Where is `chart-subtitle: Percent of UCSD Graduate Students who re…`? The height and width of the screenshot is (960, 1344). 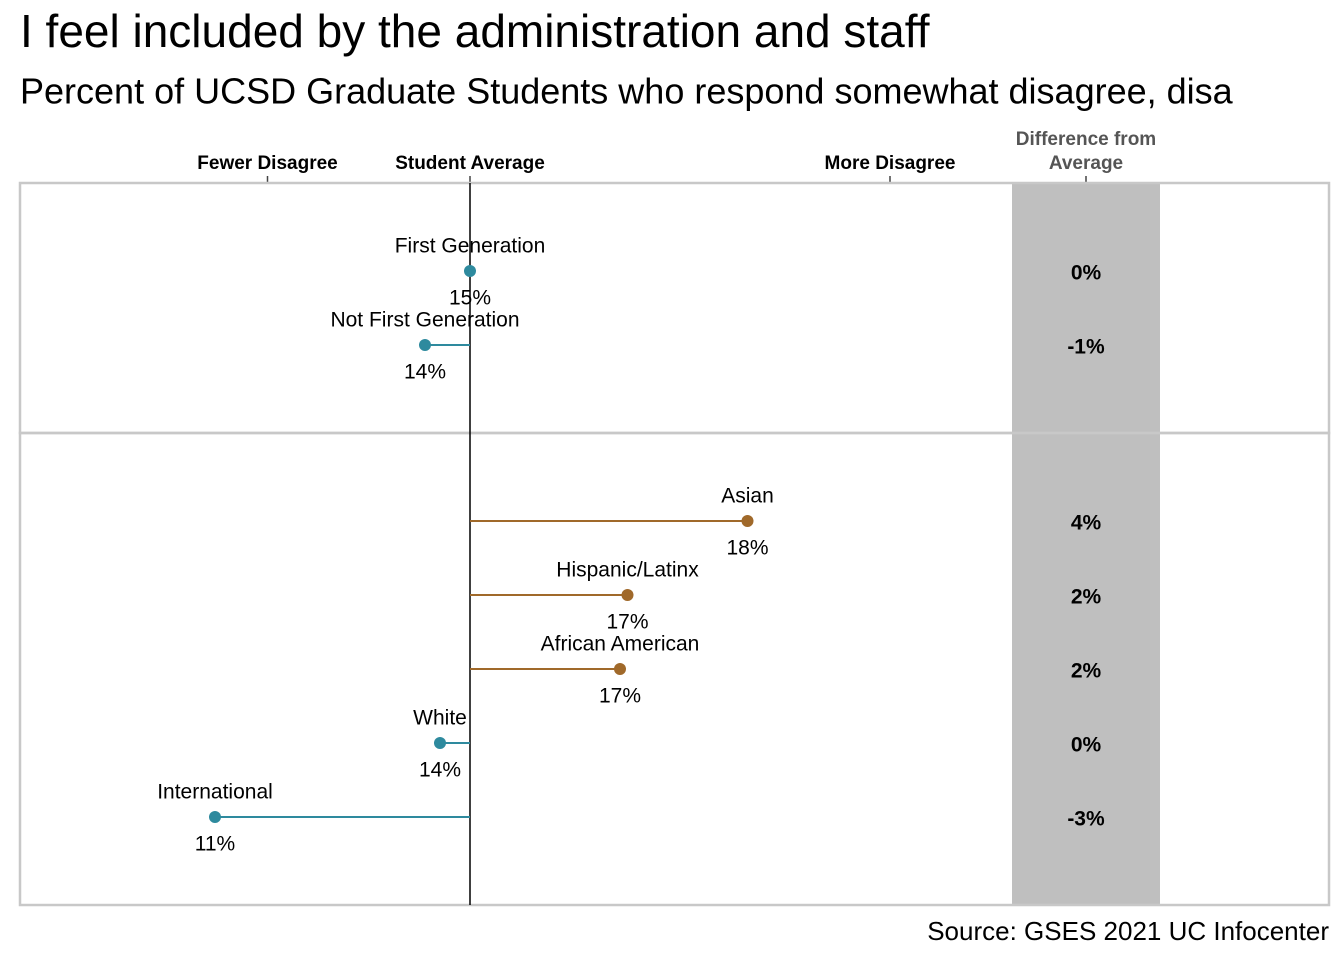 chart-subtitle: Percent of UCSD Graduate Students who re… is located at coordinates (627, 91).